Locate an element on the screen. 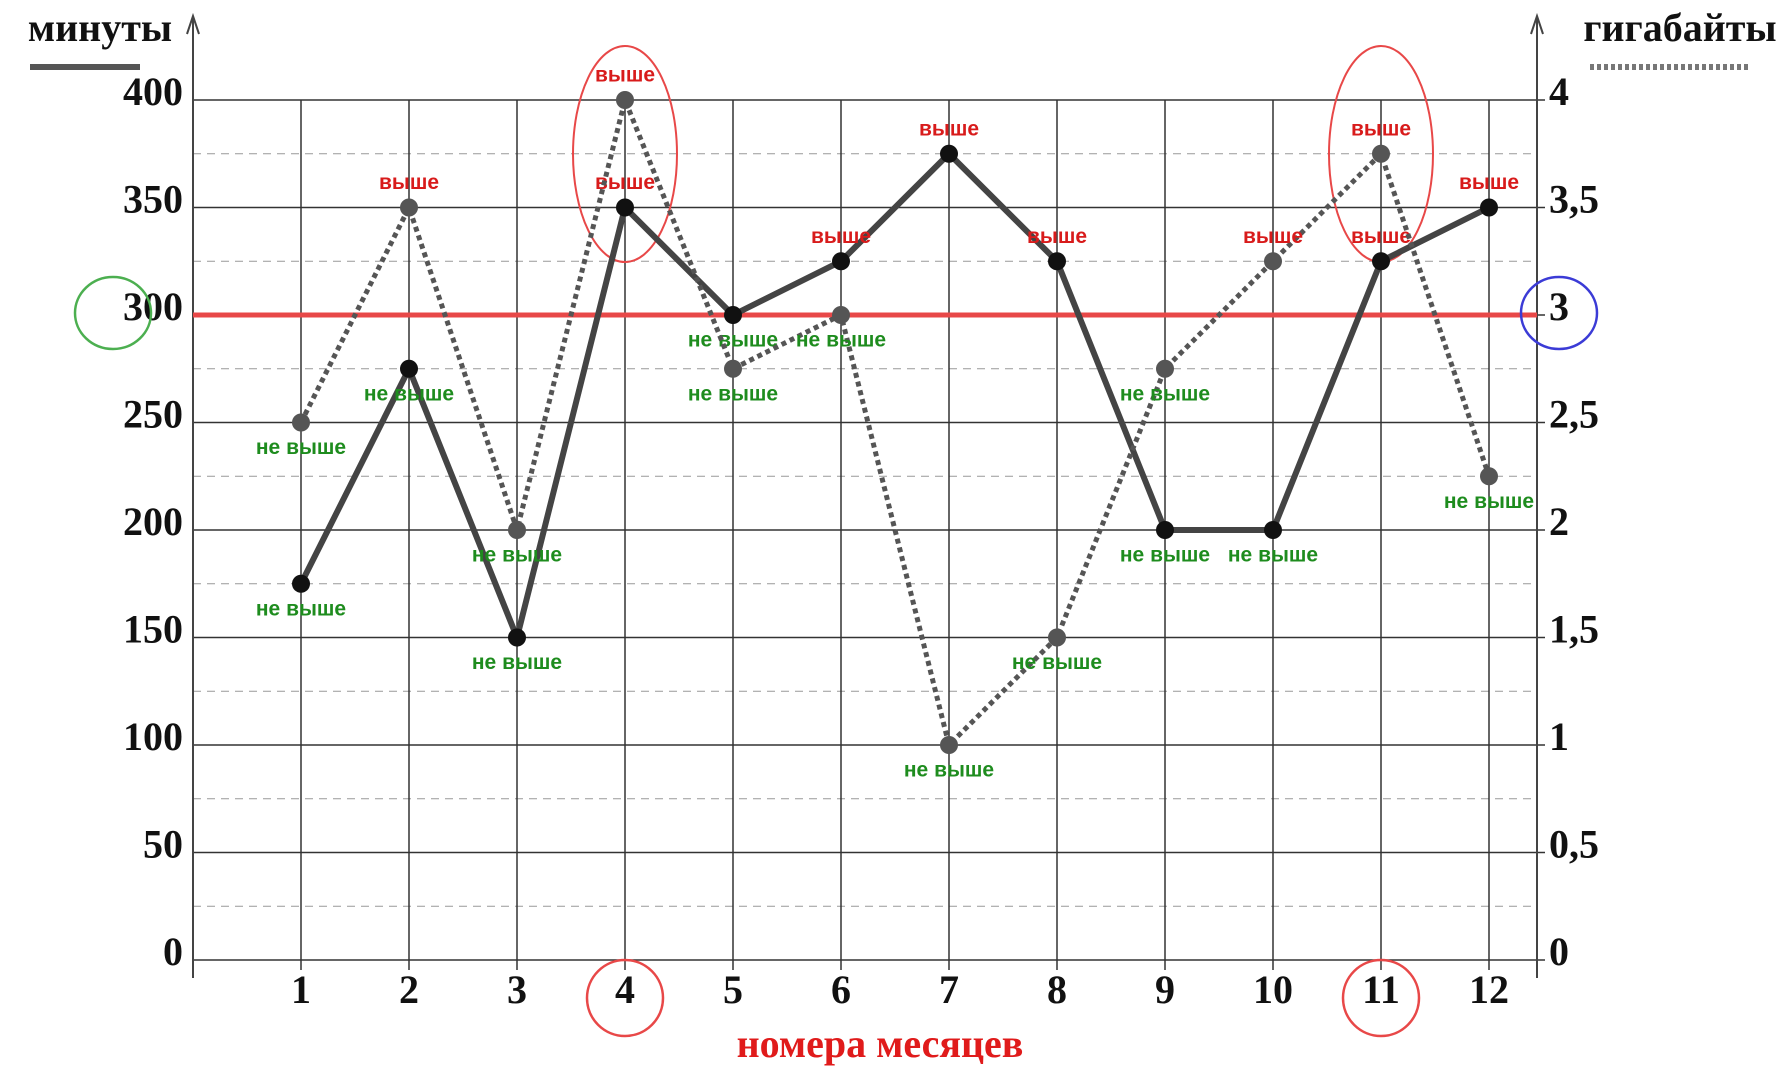  x-tick-label: 1 is located at coordinates (301, 989).